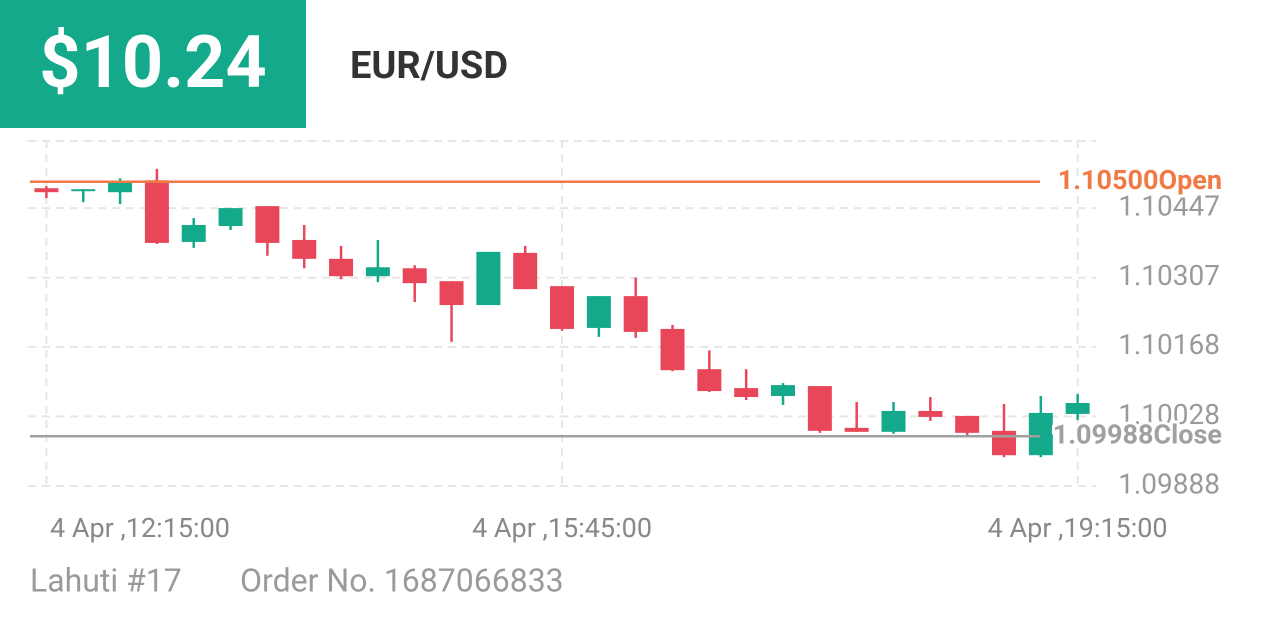 The image size is (1266, 637). Describe the element at coordinates (1169, 414) in the screenshot. I see `y-tick-label: 1.10028` at that location.